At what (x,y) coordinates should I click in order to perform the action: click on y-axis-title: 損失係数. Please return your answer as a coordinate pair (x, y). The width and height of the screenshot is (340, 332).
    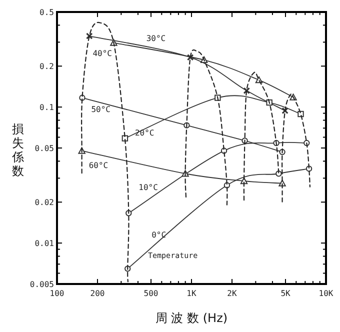
    Looking at the image, I should click on (17, 150).